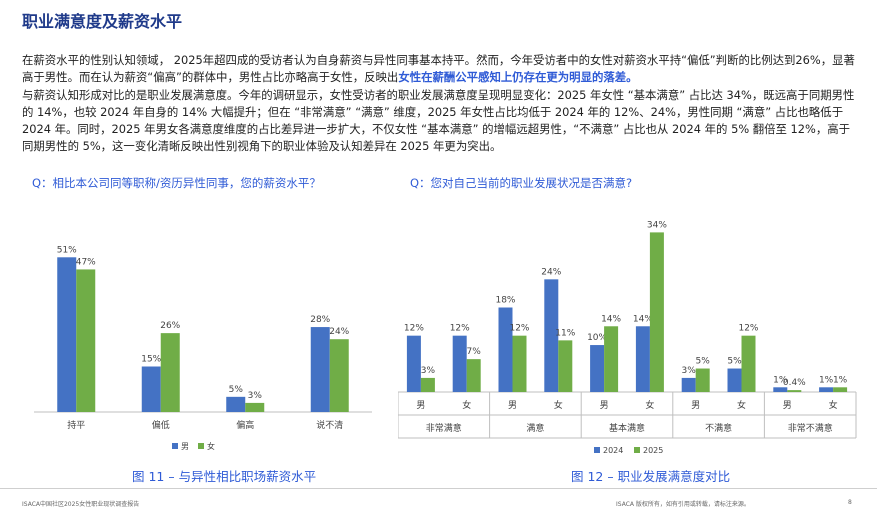 This screenshot has height=526, width=877. What do you see at coordinates (653, 450) in the screenshot?
I see `legend-label: 2025` at bounding box center [653, 450].